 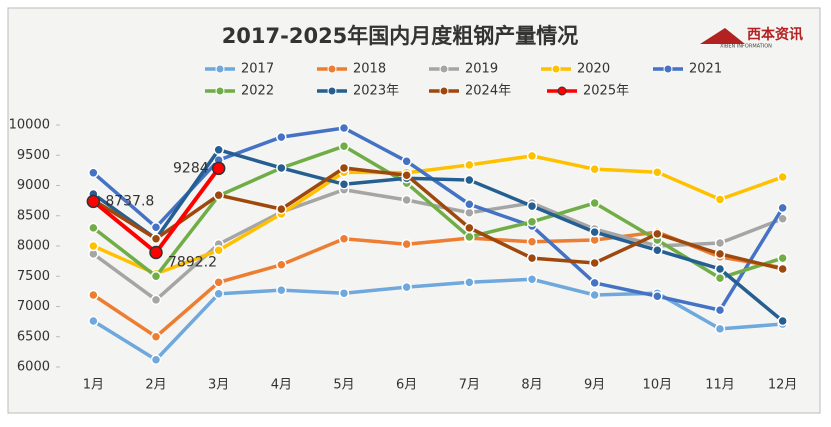 I want to click on legend-label: 2018, so click(x=369, y=69).